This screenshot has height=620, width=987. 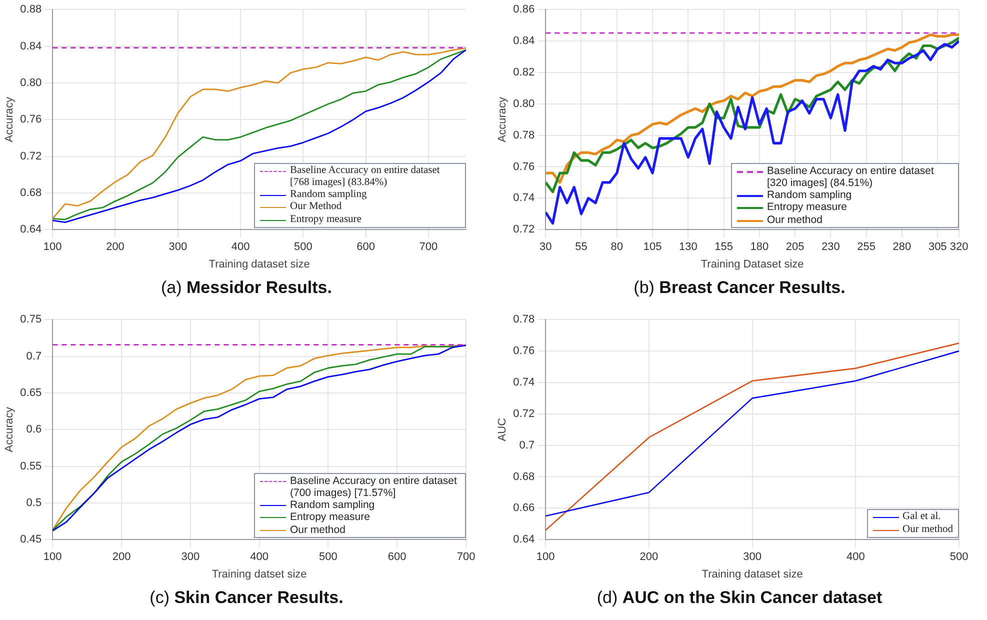 I want to click on legend-label: Baseline Accuracy on entire dataset (700 images) [71.57%], so click(x=374, y=487).